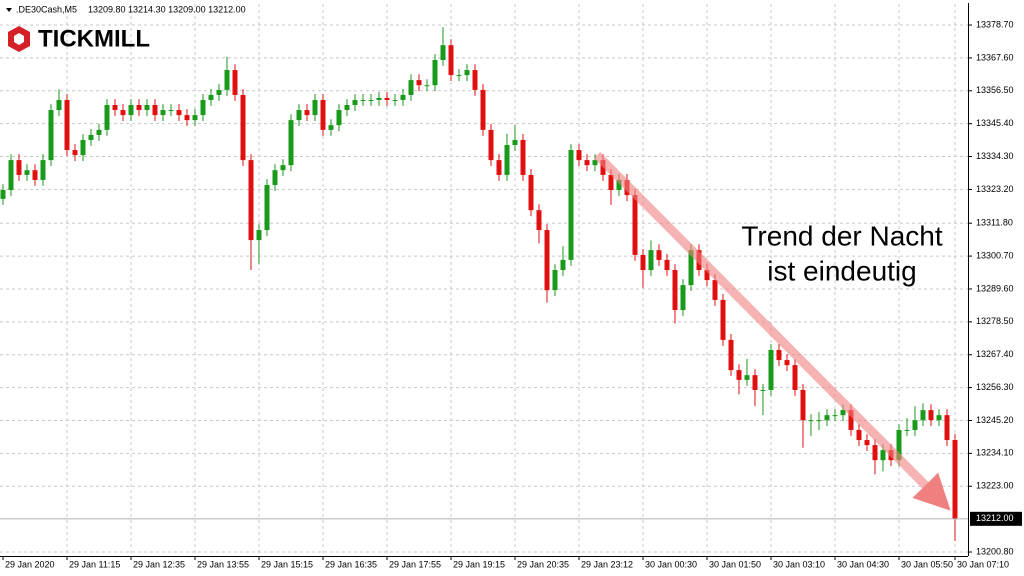 The height and width of the screenshot is (576, 1024). Describe the element at coordinates (995, 189) in the screenshot. I see `y-tick-label: 13323.20` at that location.